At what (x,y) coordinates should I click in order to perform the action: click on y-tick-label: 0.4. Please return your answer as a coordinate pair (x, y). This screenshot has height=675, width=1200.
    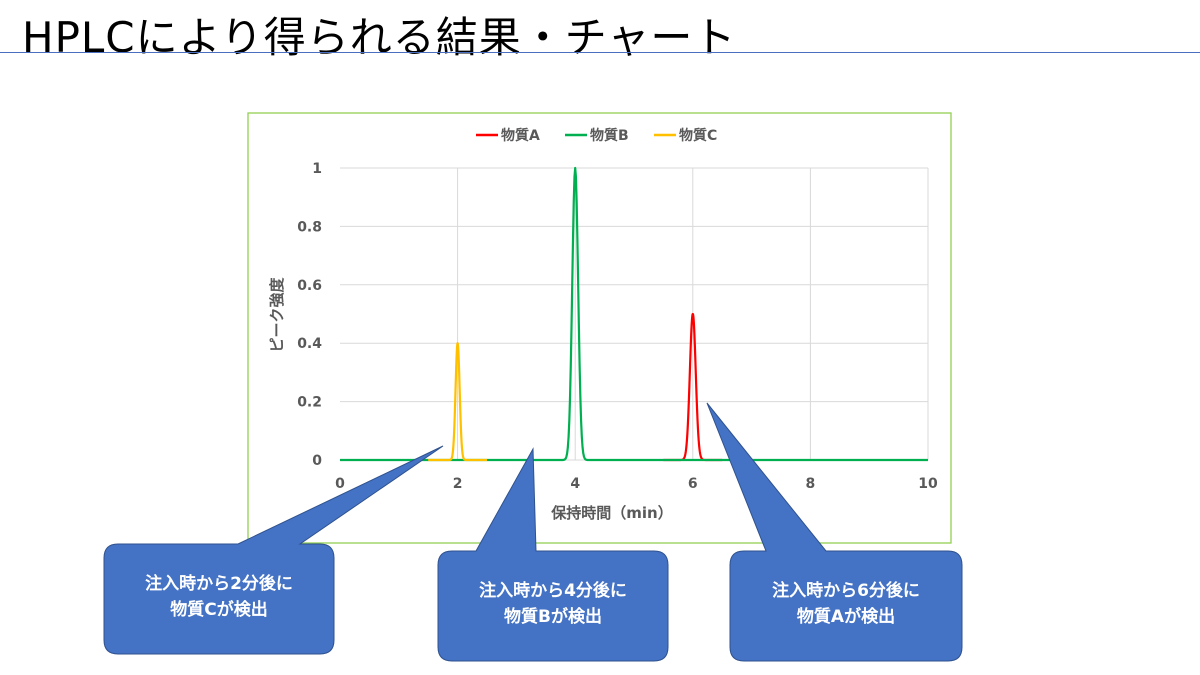
    Looking at the image, I should click on (309, 344).